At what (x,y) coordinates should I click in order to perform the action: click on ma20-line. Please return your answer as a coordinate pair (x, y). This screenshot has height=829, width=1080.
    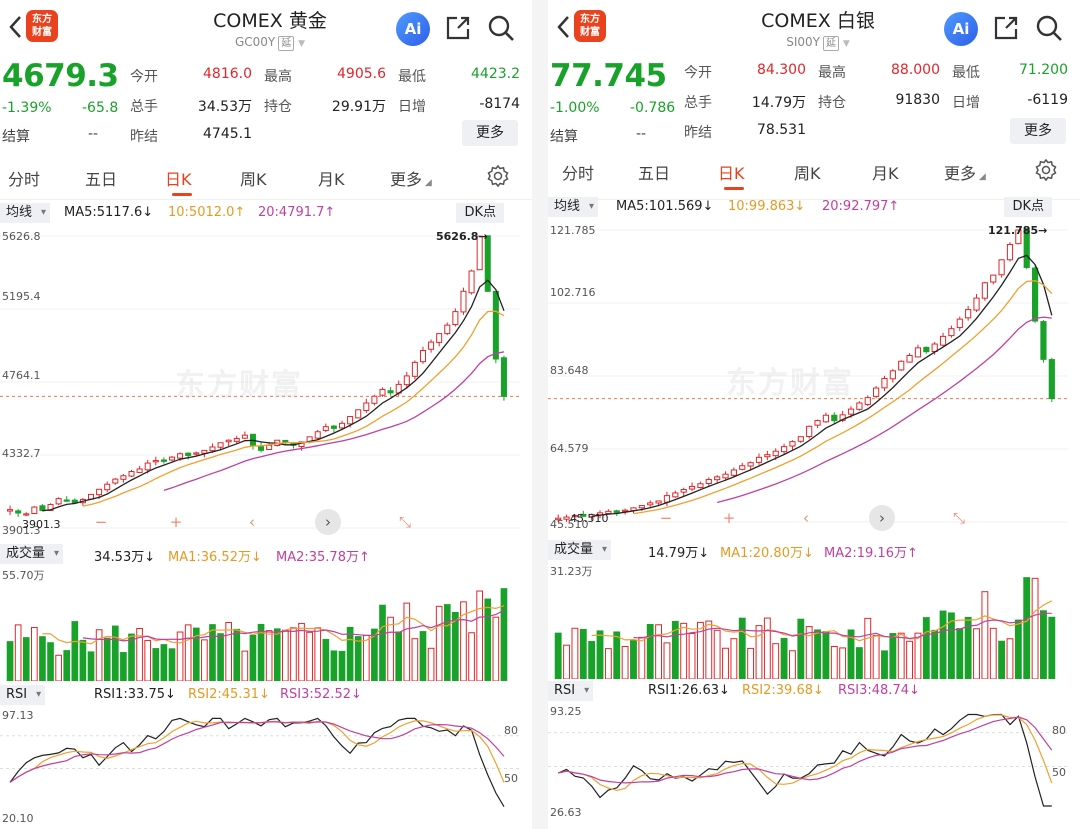
    Looking at the image, I should click on (334, 421).